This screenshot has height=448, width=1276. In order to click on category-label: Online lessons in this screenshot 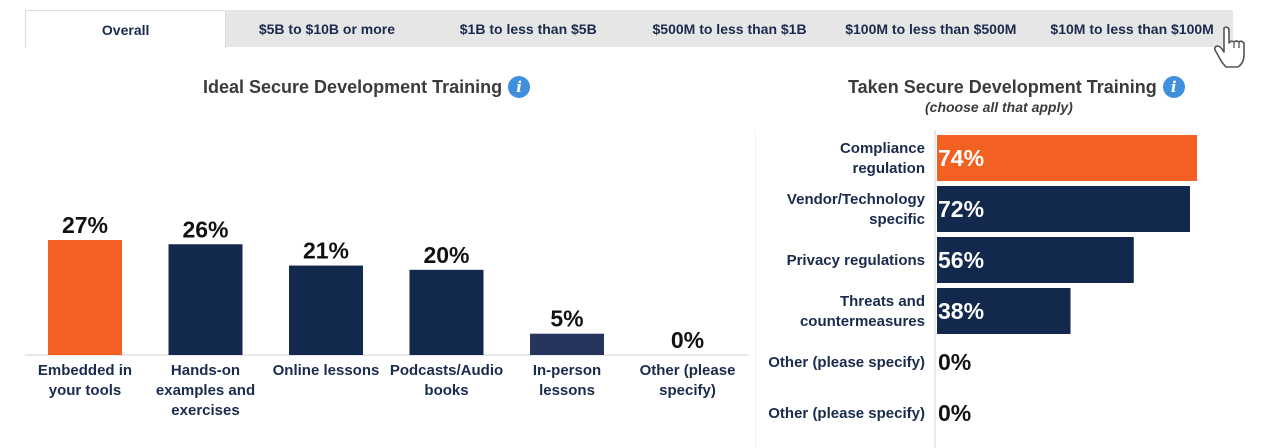, I will do `click(326, 370)`.